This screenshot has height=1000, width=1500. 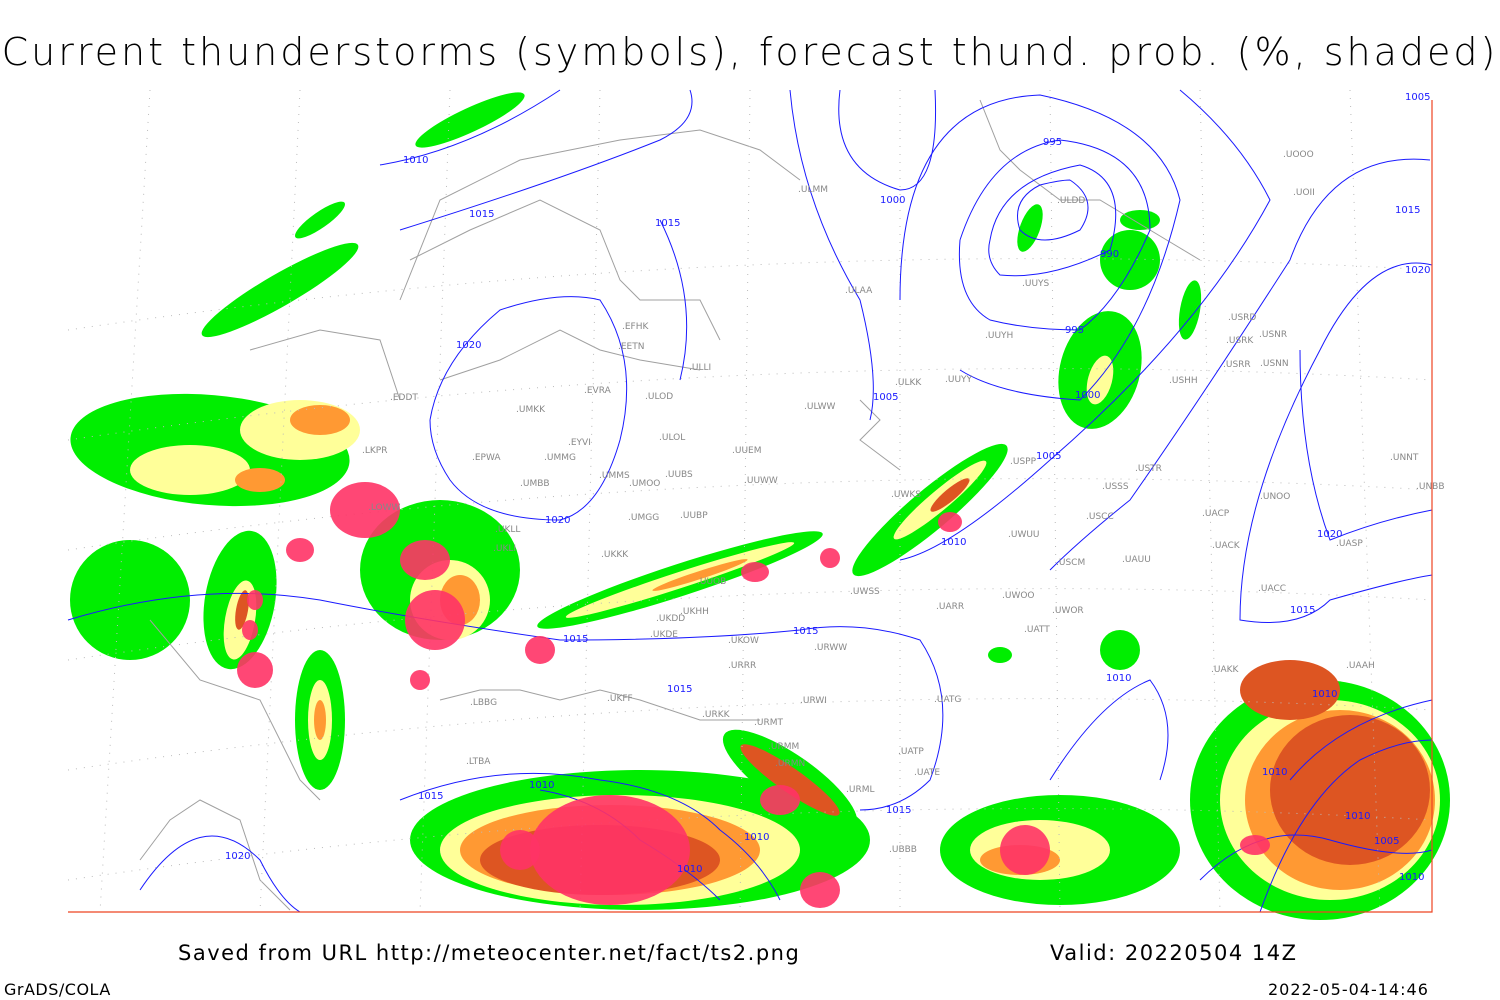 What do you see at coordinates (404, 398) in the screenshot?
I see `station-label: .EDDT` at bounding box center [404, 398].